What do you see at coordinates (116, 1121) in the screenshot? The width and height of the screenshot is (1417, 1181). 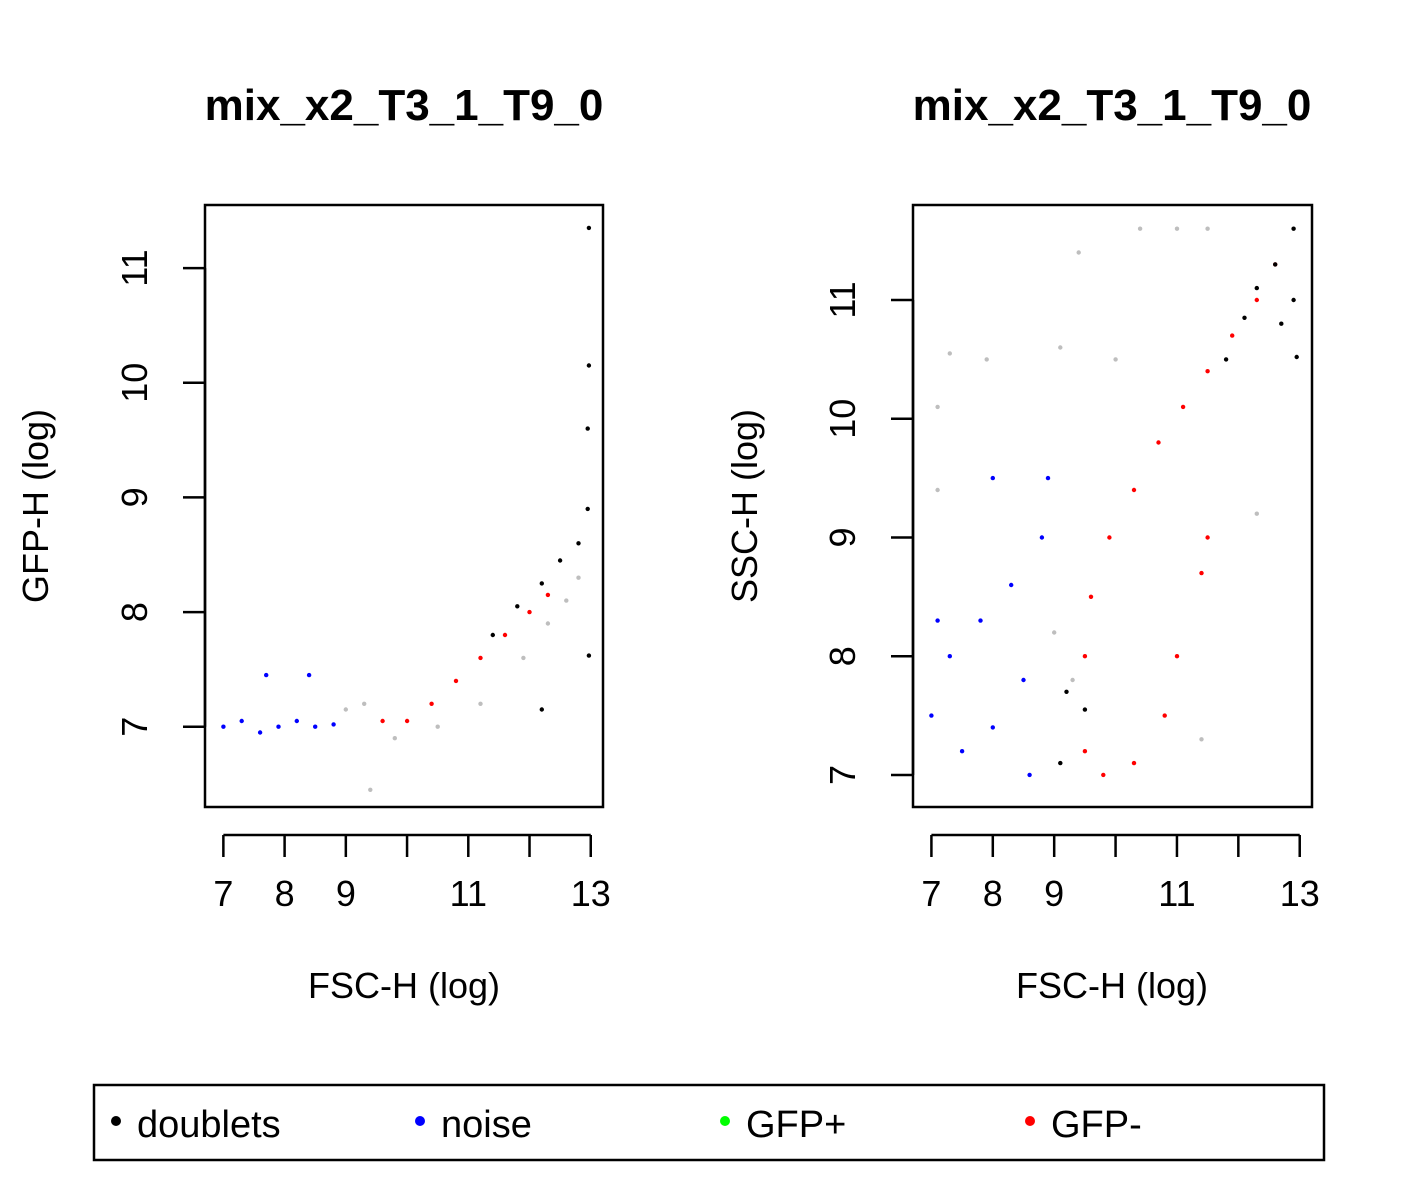 I see `legend-marker-doublets` at bounding box center [116, 1121].